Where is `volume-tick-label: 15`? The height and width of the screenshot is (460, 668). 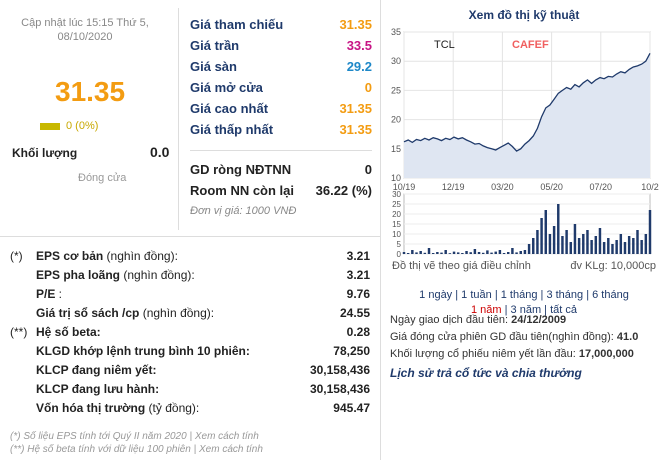 volume-tick-label: 15 is located at coordinates (396, 224).